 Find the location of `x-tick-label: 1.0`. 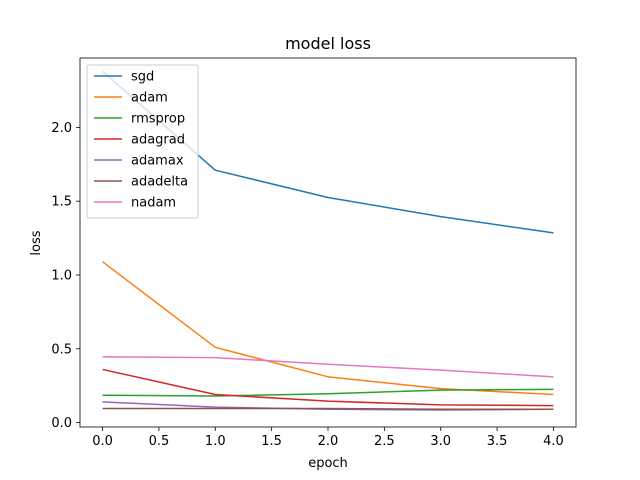

x-tick-label: 1.0 is located at coordinates (215, 441).